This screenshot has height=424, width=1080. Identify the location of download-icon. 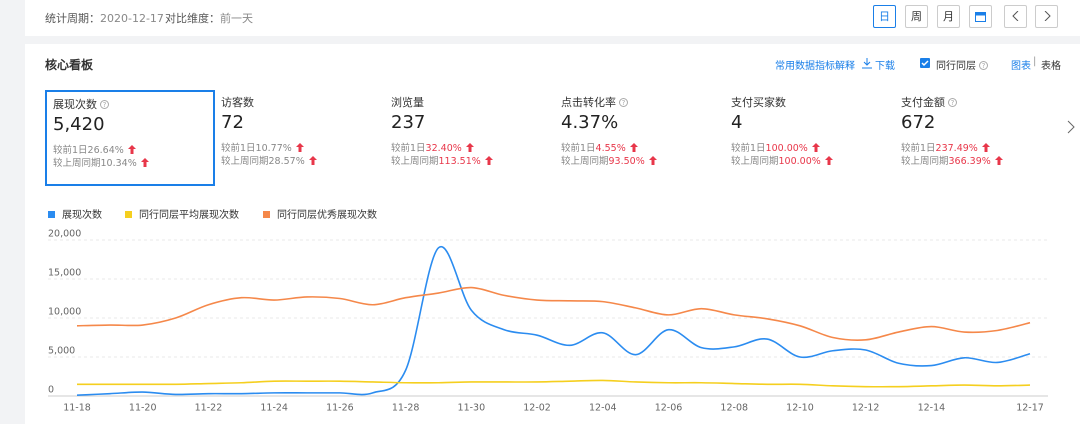
(867, 63).